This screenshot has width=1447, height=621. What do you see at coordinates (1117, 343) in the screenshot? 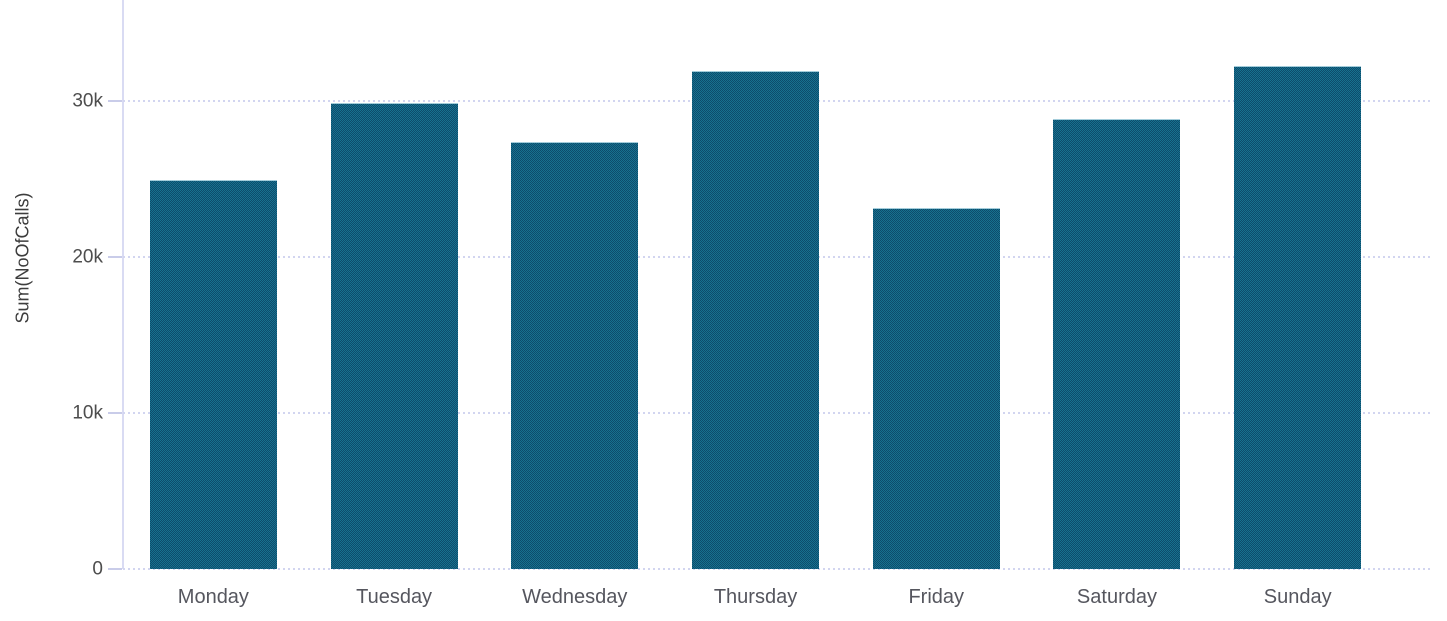
I see `bar-saturday` at bounding box center [1117, 343].